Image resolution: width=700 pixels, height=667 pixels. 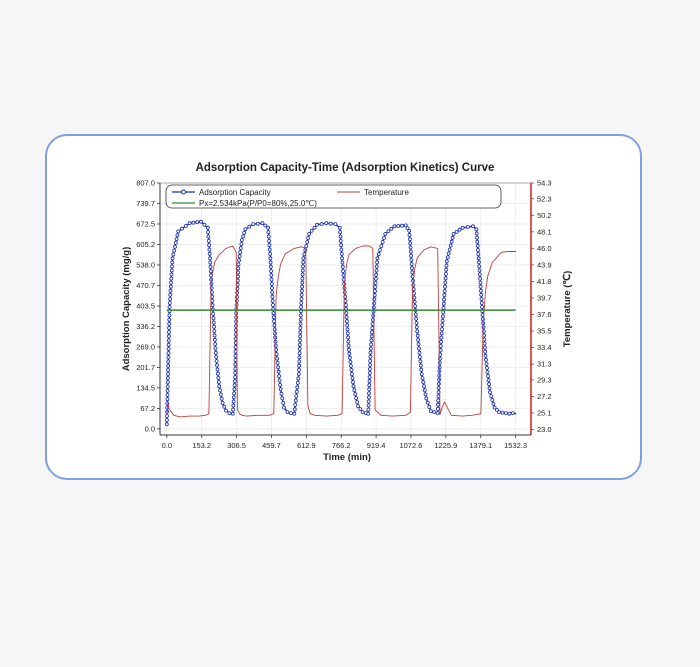 I want to click on legend-marker-capacity, so click(x=183, y=192).